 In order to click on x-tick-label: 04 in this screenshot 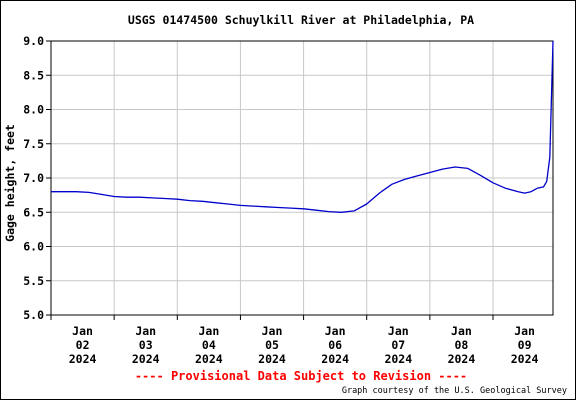, I will do `click(209, 345)`.